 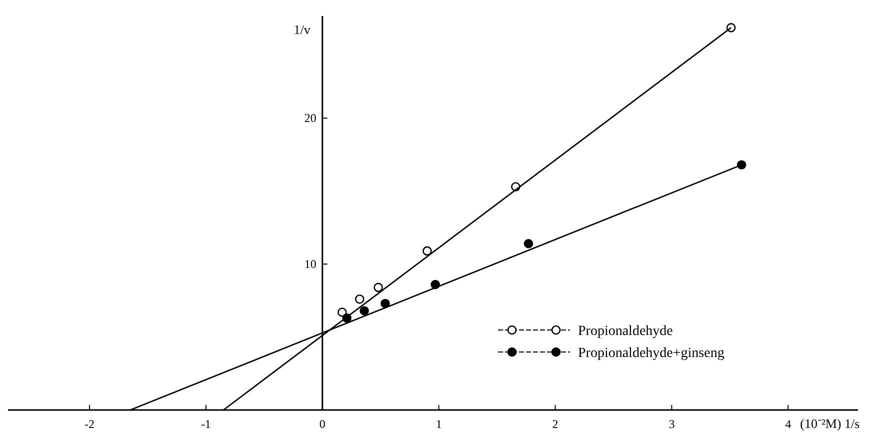 I want to click on legend-label: Propionaldehyde+ginseng, so click(x=651, y=353).